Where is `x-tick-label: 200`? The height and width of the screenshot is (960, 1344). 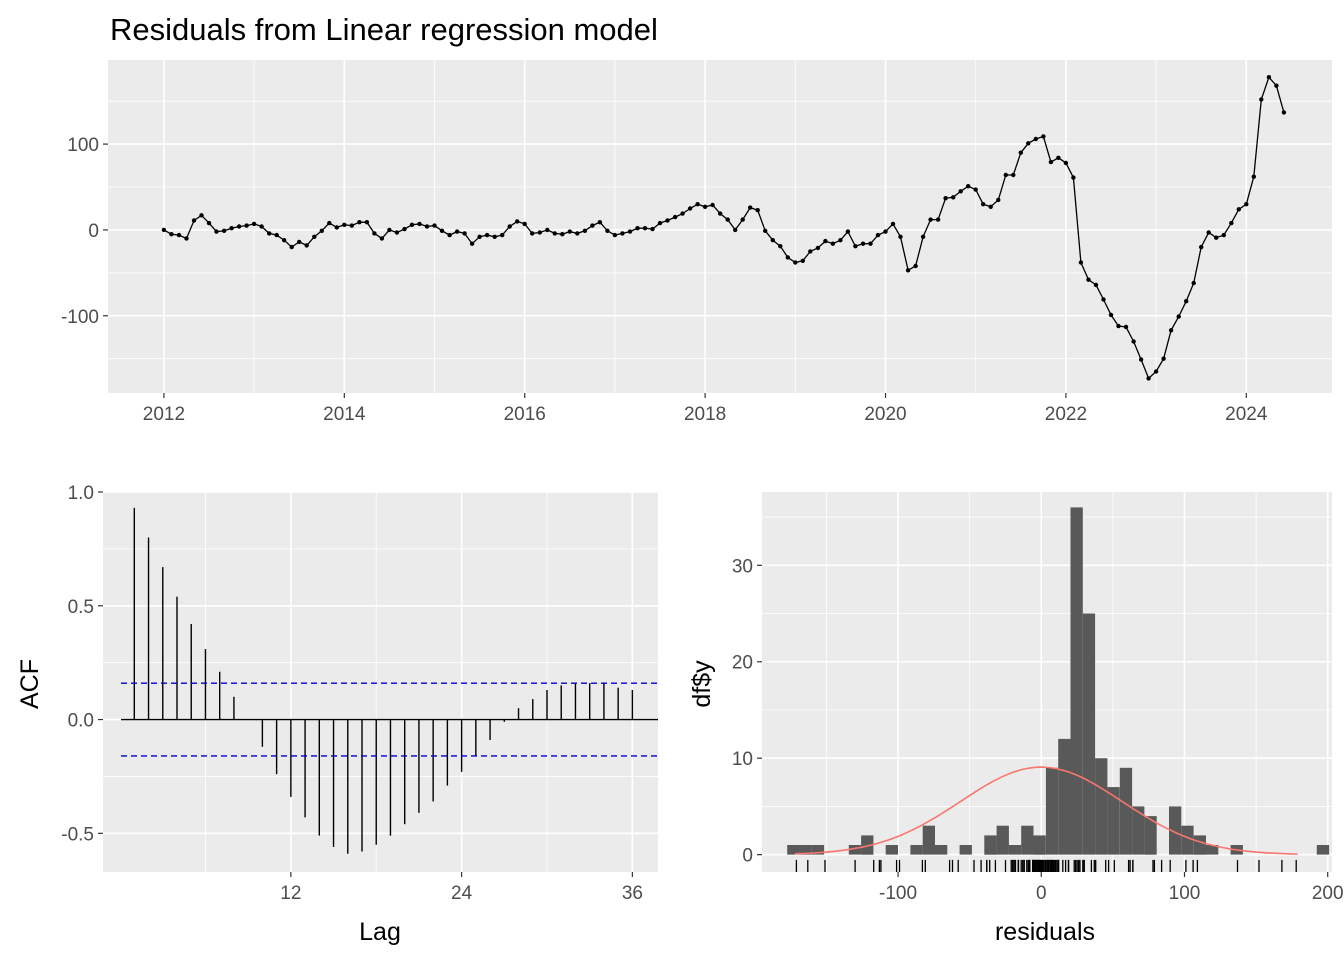 x-tick-label: 200 is located at coordinates (1328, 893).